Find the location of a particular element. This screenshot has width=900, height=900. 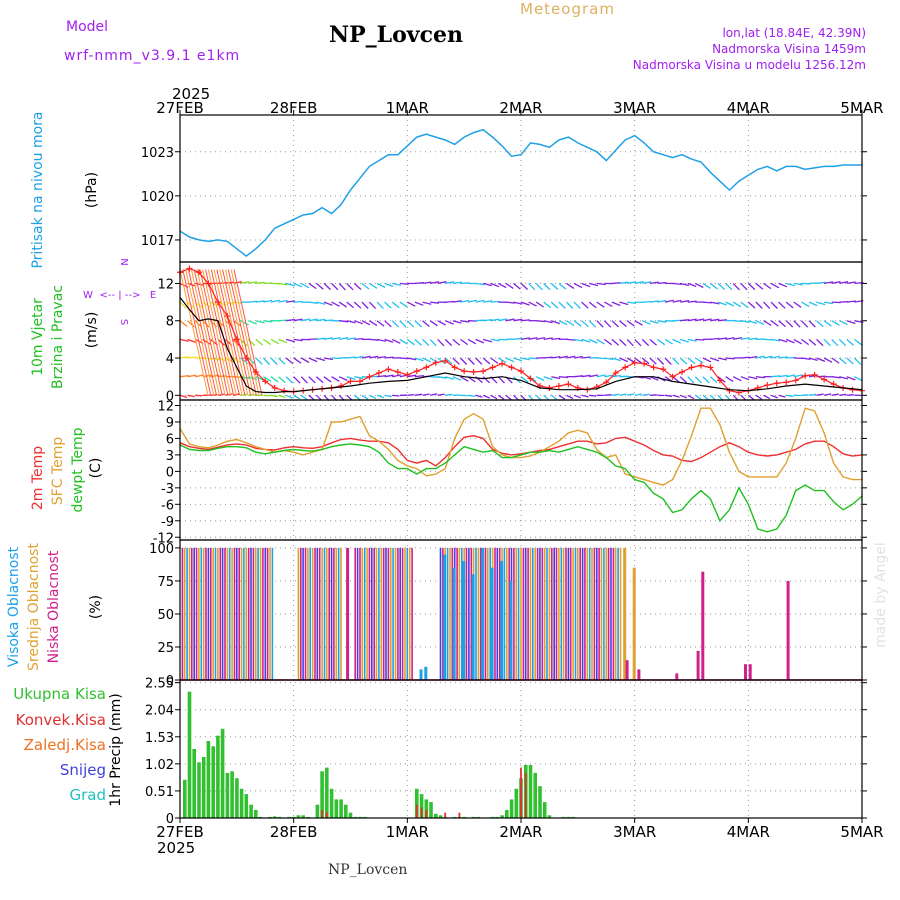

wind-speed-markers is located at coordinates (521, 330).